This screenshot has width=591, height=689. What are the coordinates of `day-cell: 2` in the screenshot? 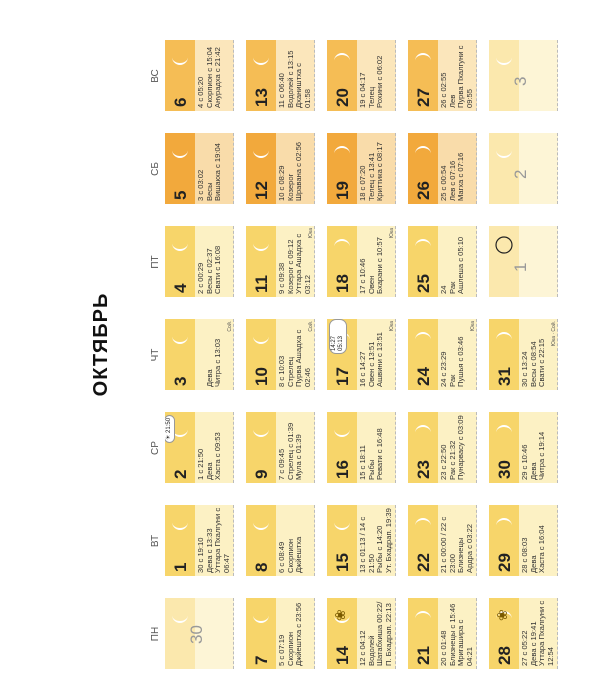 It's located at (523, 168).